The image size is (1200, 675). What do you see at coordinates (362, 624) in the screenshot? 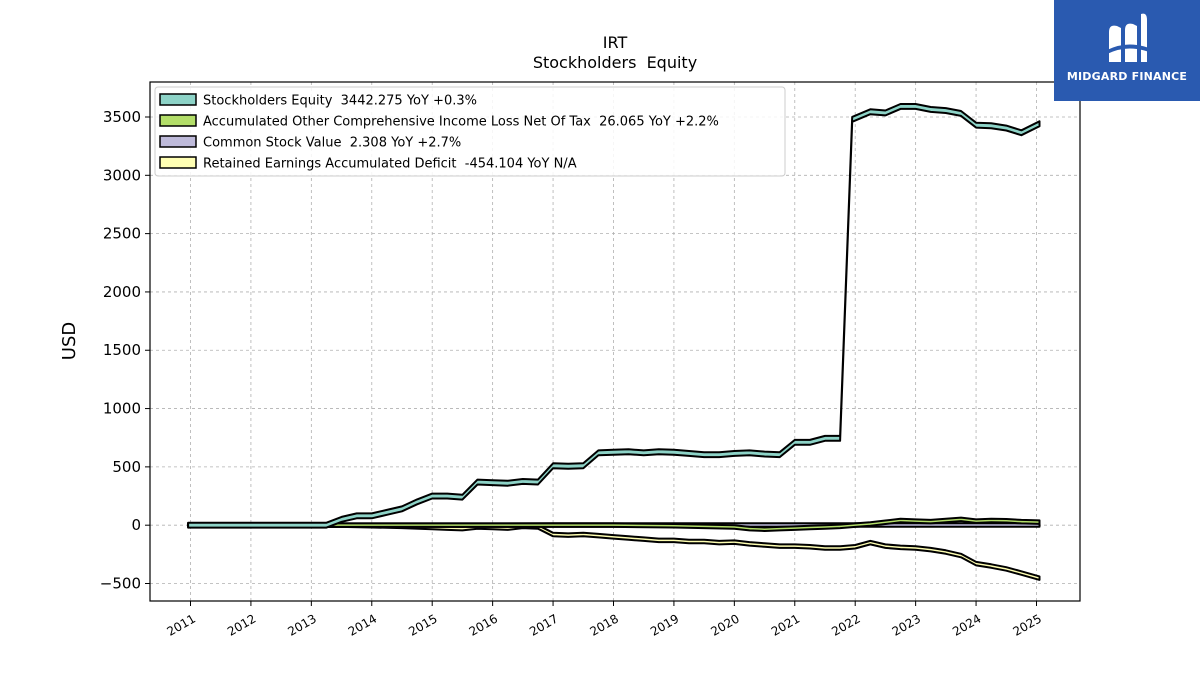
I see `x-tick-label: 2014` at bounding box center [362, 624].